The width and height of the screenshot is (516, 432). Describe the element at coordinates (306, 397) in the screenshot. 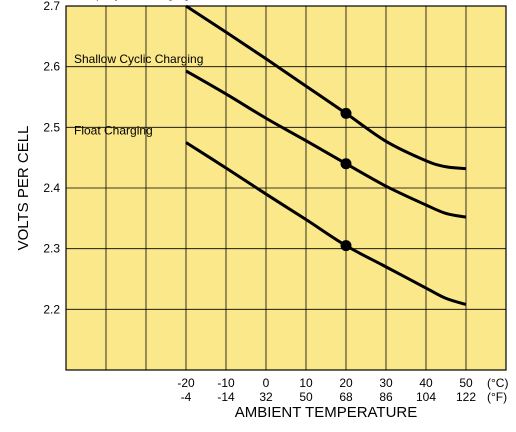

I see `x-tick-label-f: 50` at that location.